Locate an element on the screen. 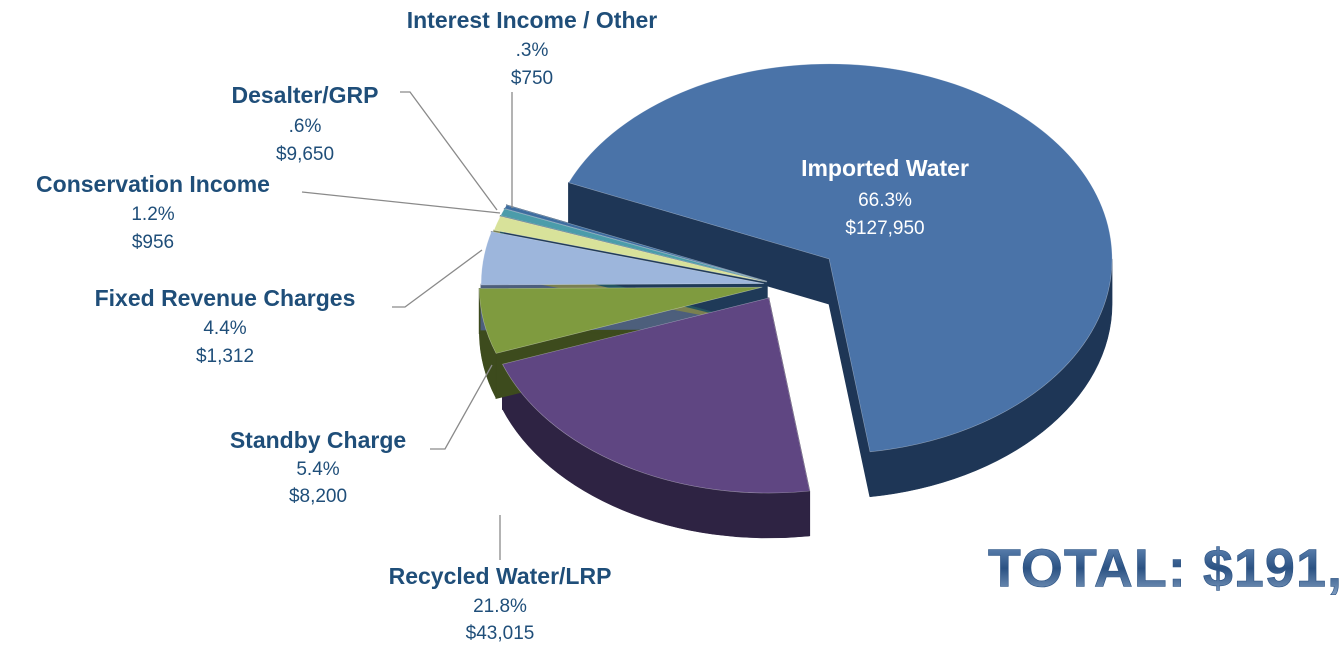  slice-name: Interest Income / Other is located at coordinates (532, 20).